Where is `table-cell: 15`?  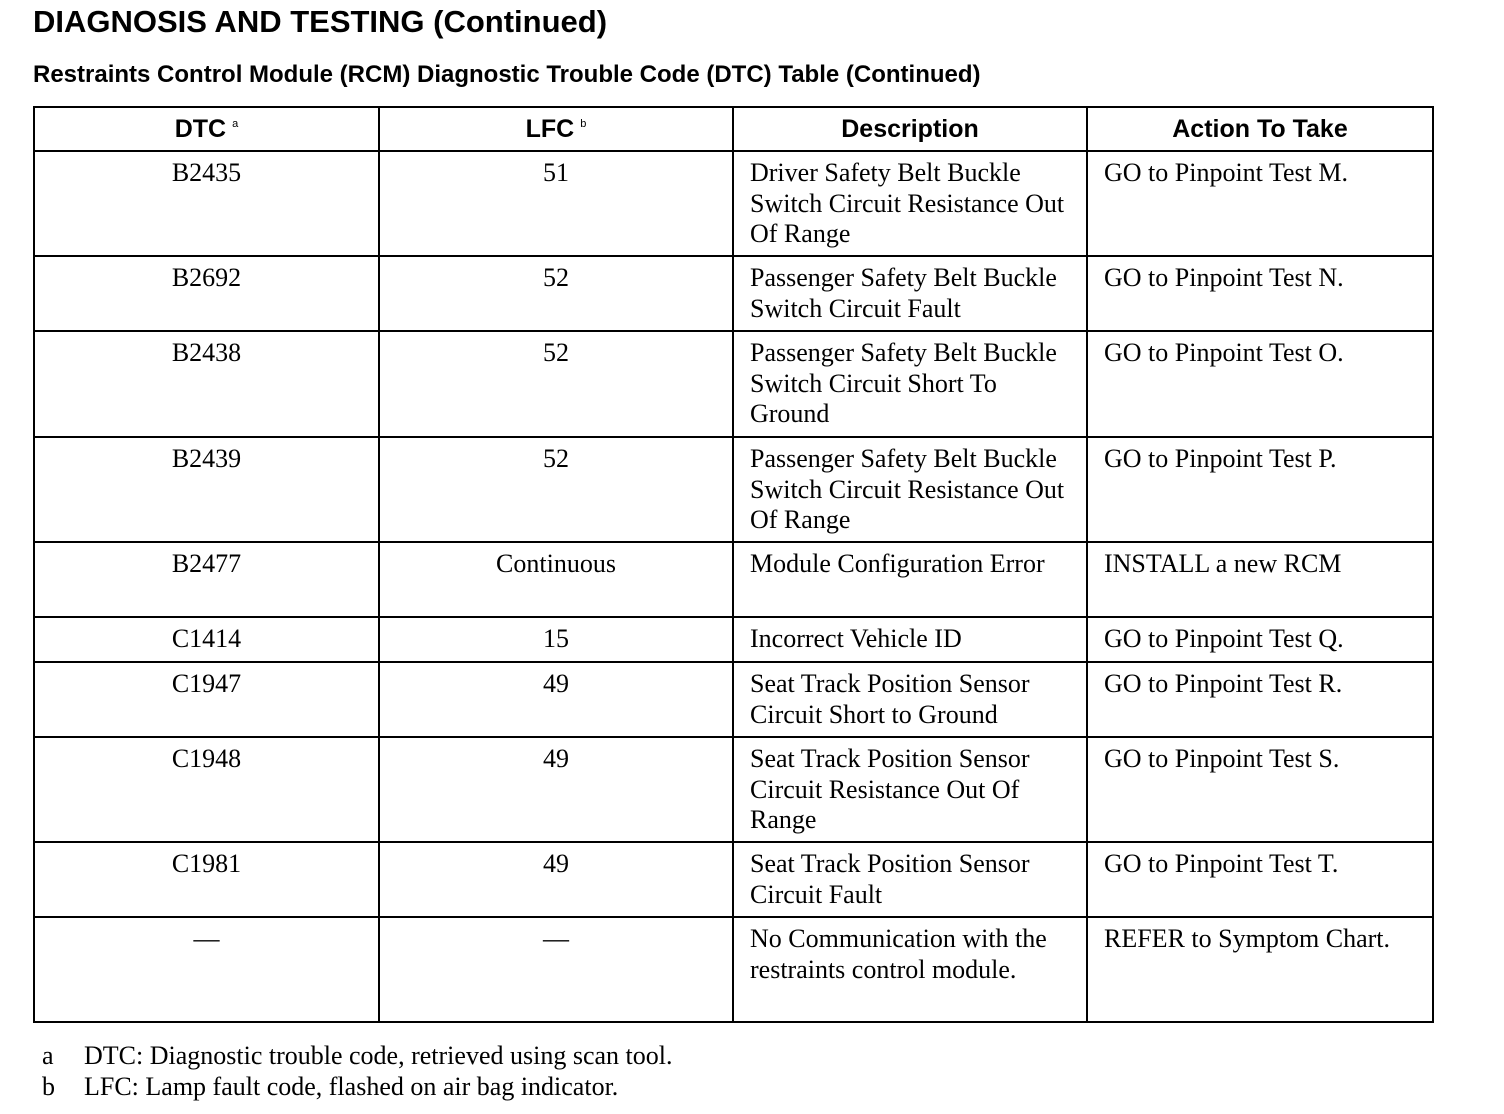 table-cell: 15 is located at coordinates (556, 639).